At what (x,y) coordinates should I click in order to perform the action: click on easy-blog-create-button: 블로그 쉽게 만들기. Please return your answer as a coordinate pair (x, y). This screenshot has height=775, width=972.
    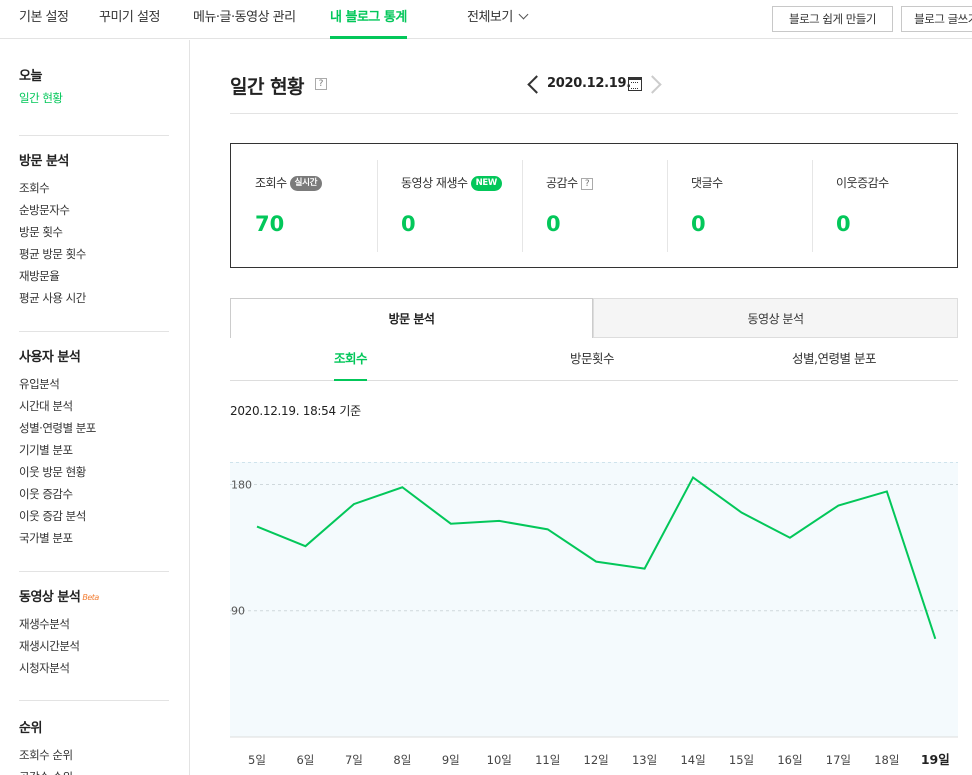
    Looking at the image, I should click on (832, 19).